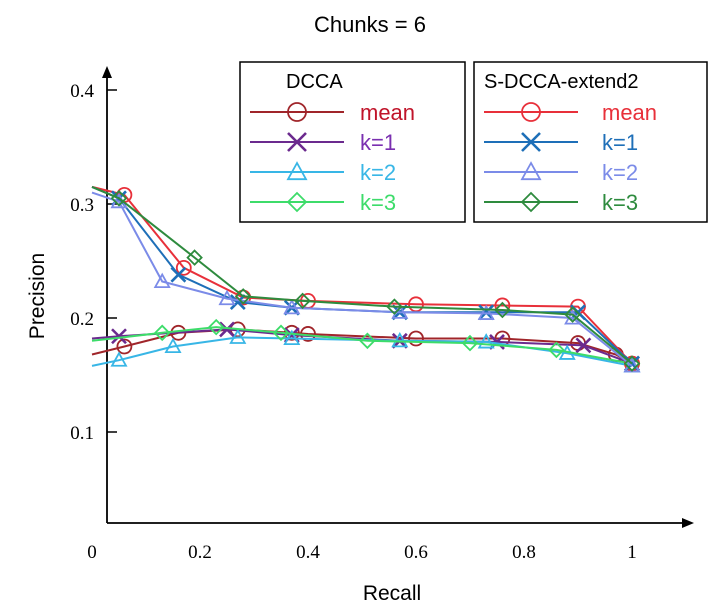  Describe the element at coordinates (688, 523) in the screenshot. I see `x-axis-arrow-icon` at that location.